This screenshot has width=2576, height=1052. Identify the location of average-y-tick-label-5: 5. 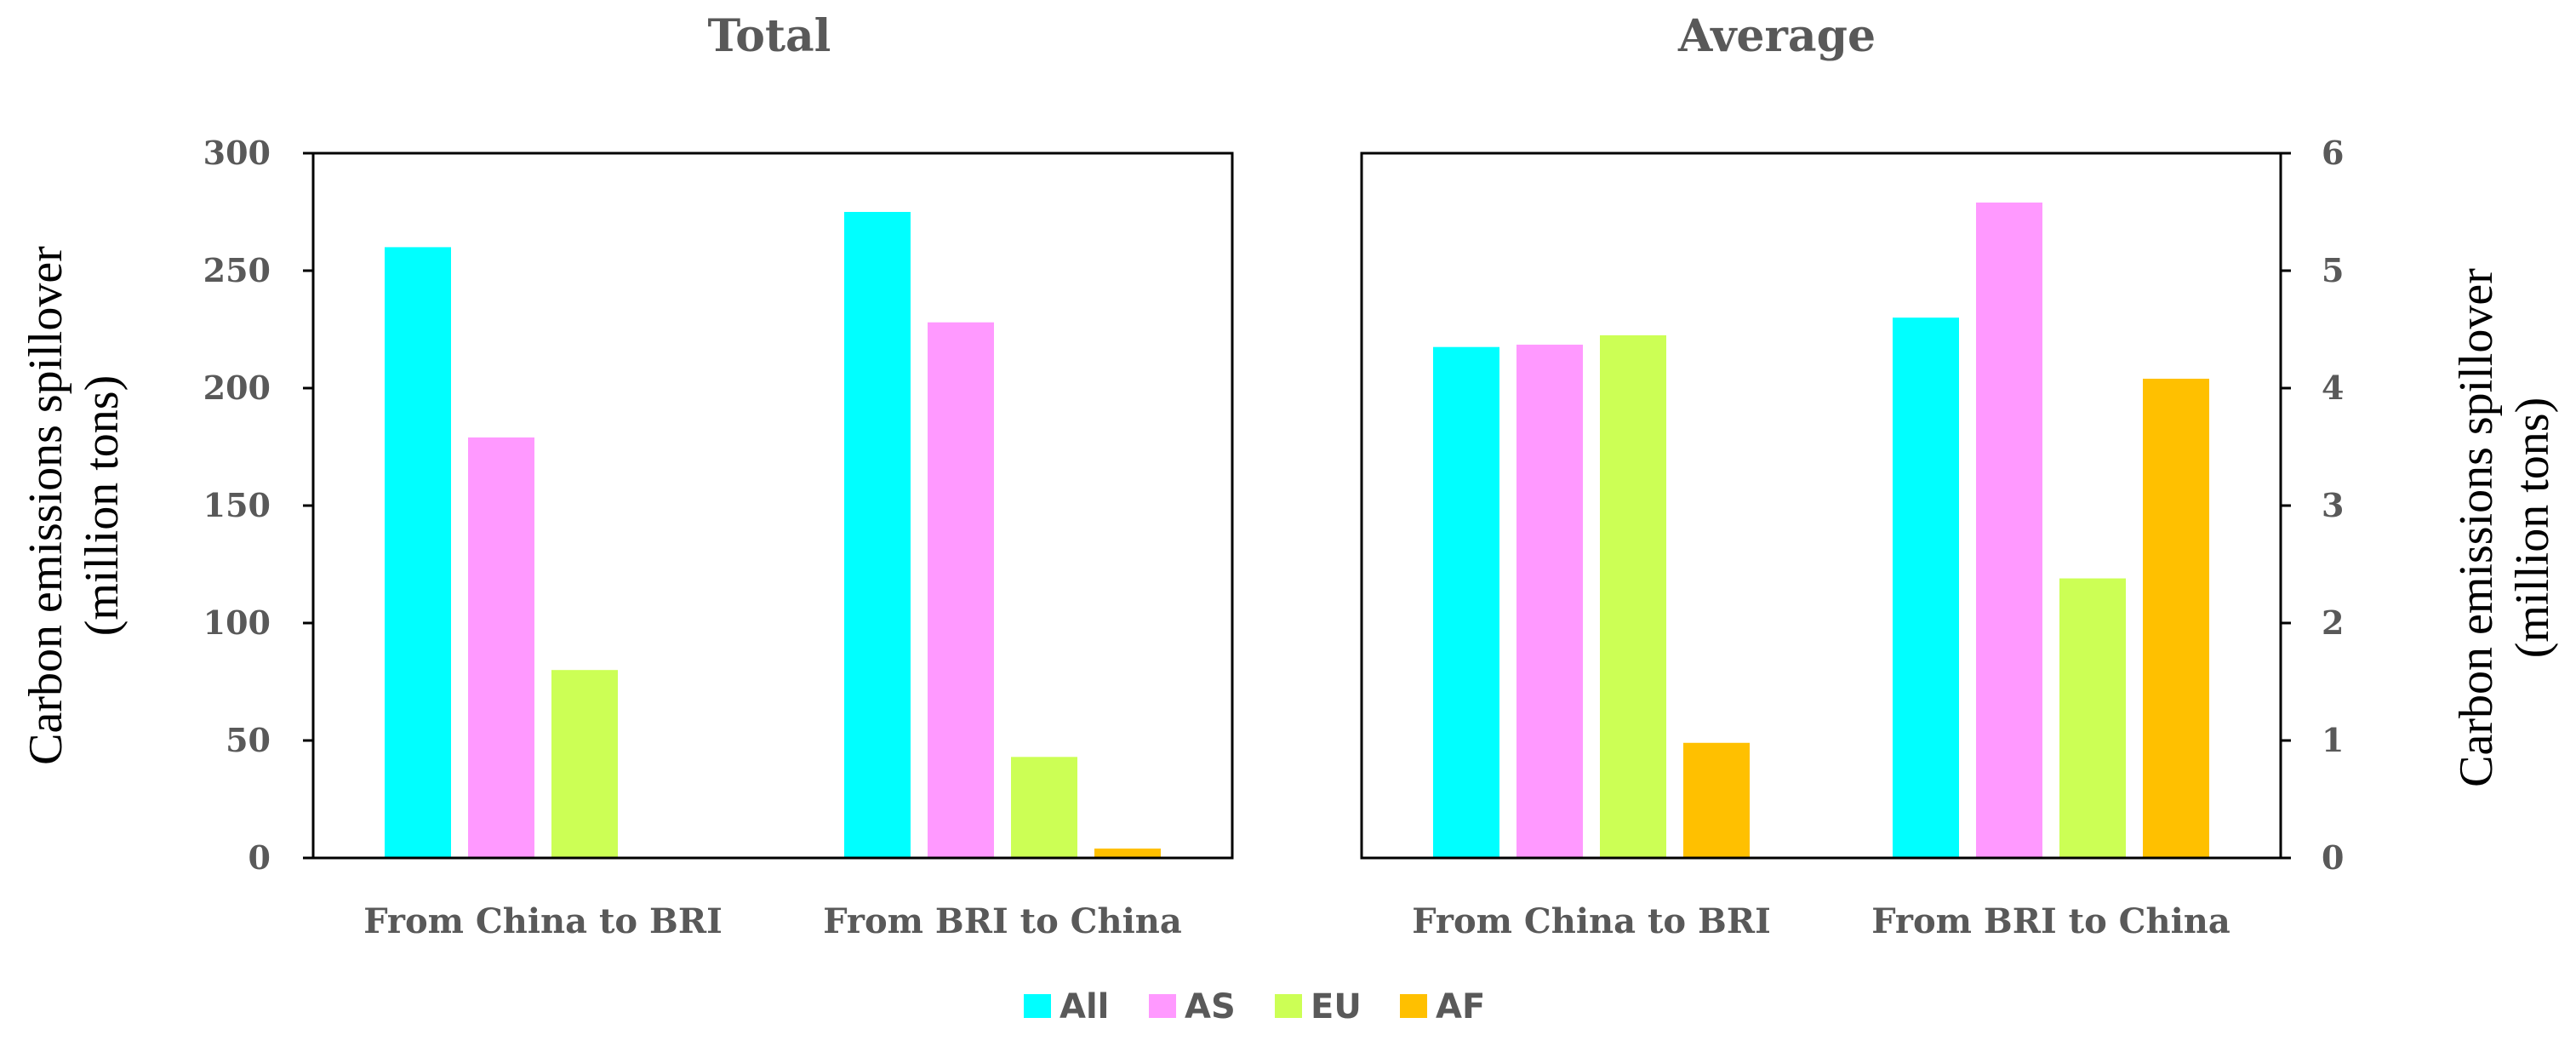
(2333, 270).